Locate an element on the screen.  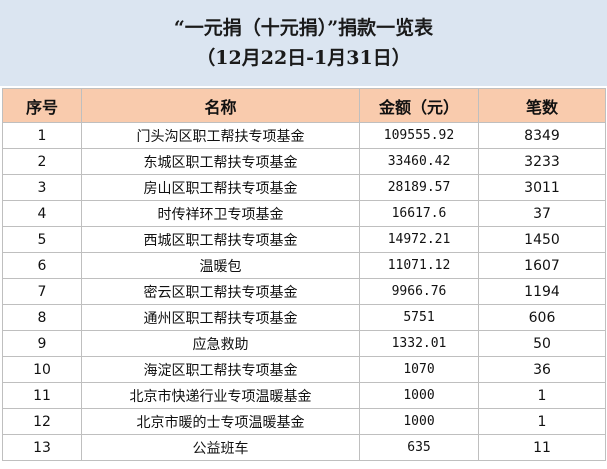
table-row: 9 应急救助 1332.01 50 is located at coordinates (304, 343).